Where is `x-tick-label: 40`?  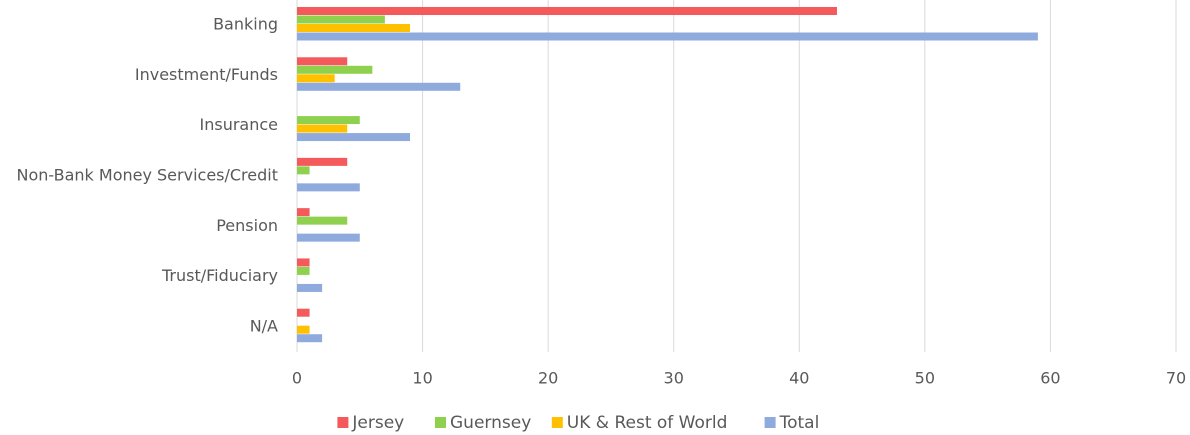
x-tick-label: 40 is located at coordinates (799, 378).